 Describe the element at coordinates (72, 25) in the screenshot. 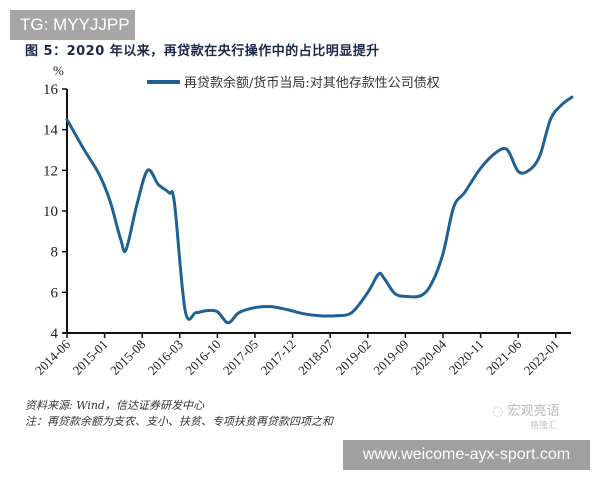

I see `tg-overlay-badge: TG: MYYJJPP` at that location.